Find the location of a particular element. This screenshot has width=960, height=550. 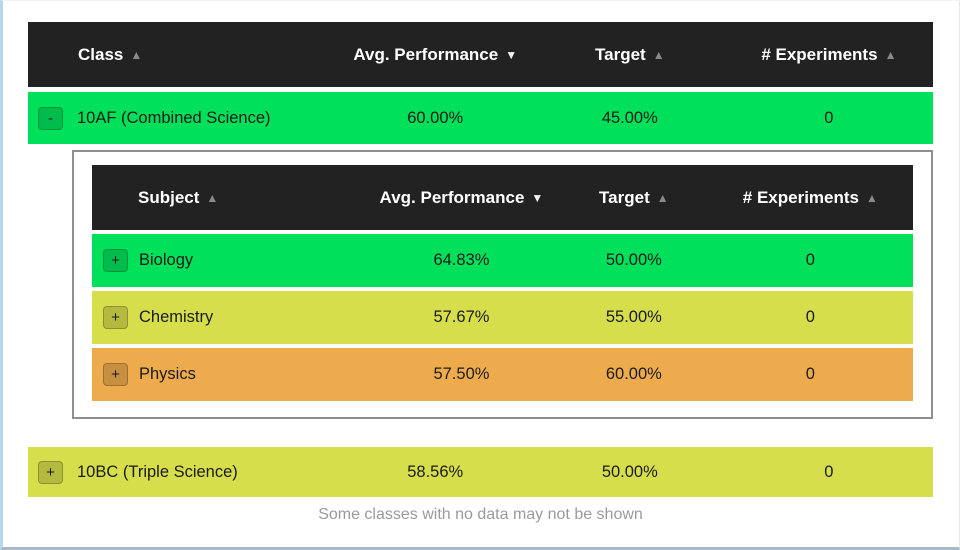

class-name: 10BC (Triple Science) is located at coordinates (157, 471).